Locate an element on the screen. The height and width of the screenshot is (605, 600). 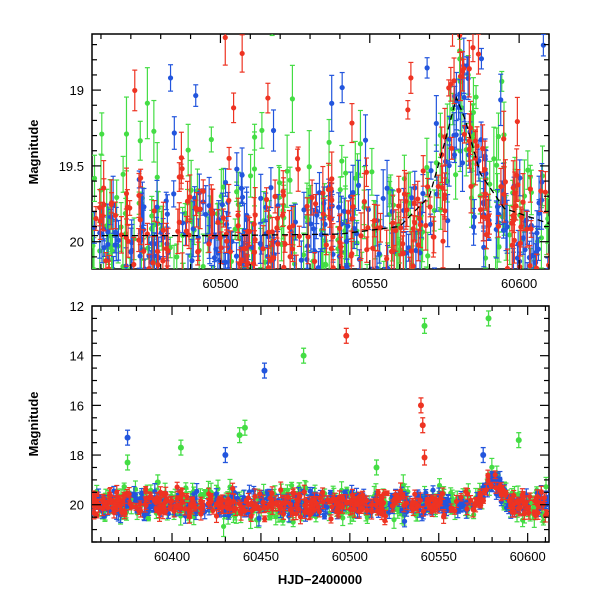
top-y-axis-label: Magnitude is located at coordinates (33, 152).